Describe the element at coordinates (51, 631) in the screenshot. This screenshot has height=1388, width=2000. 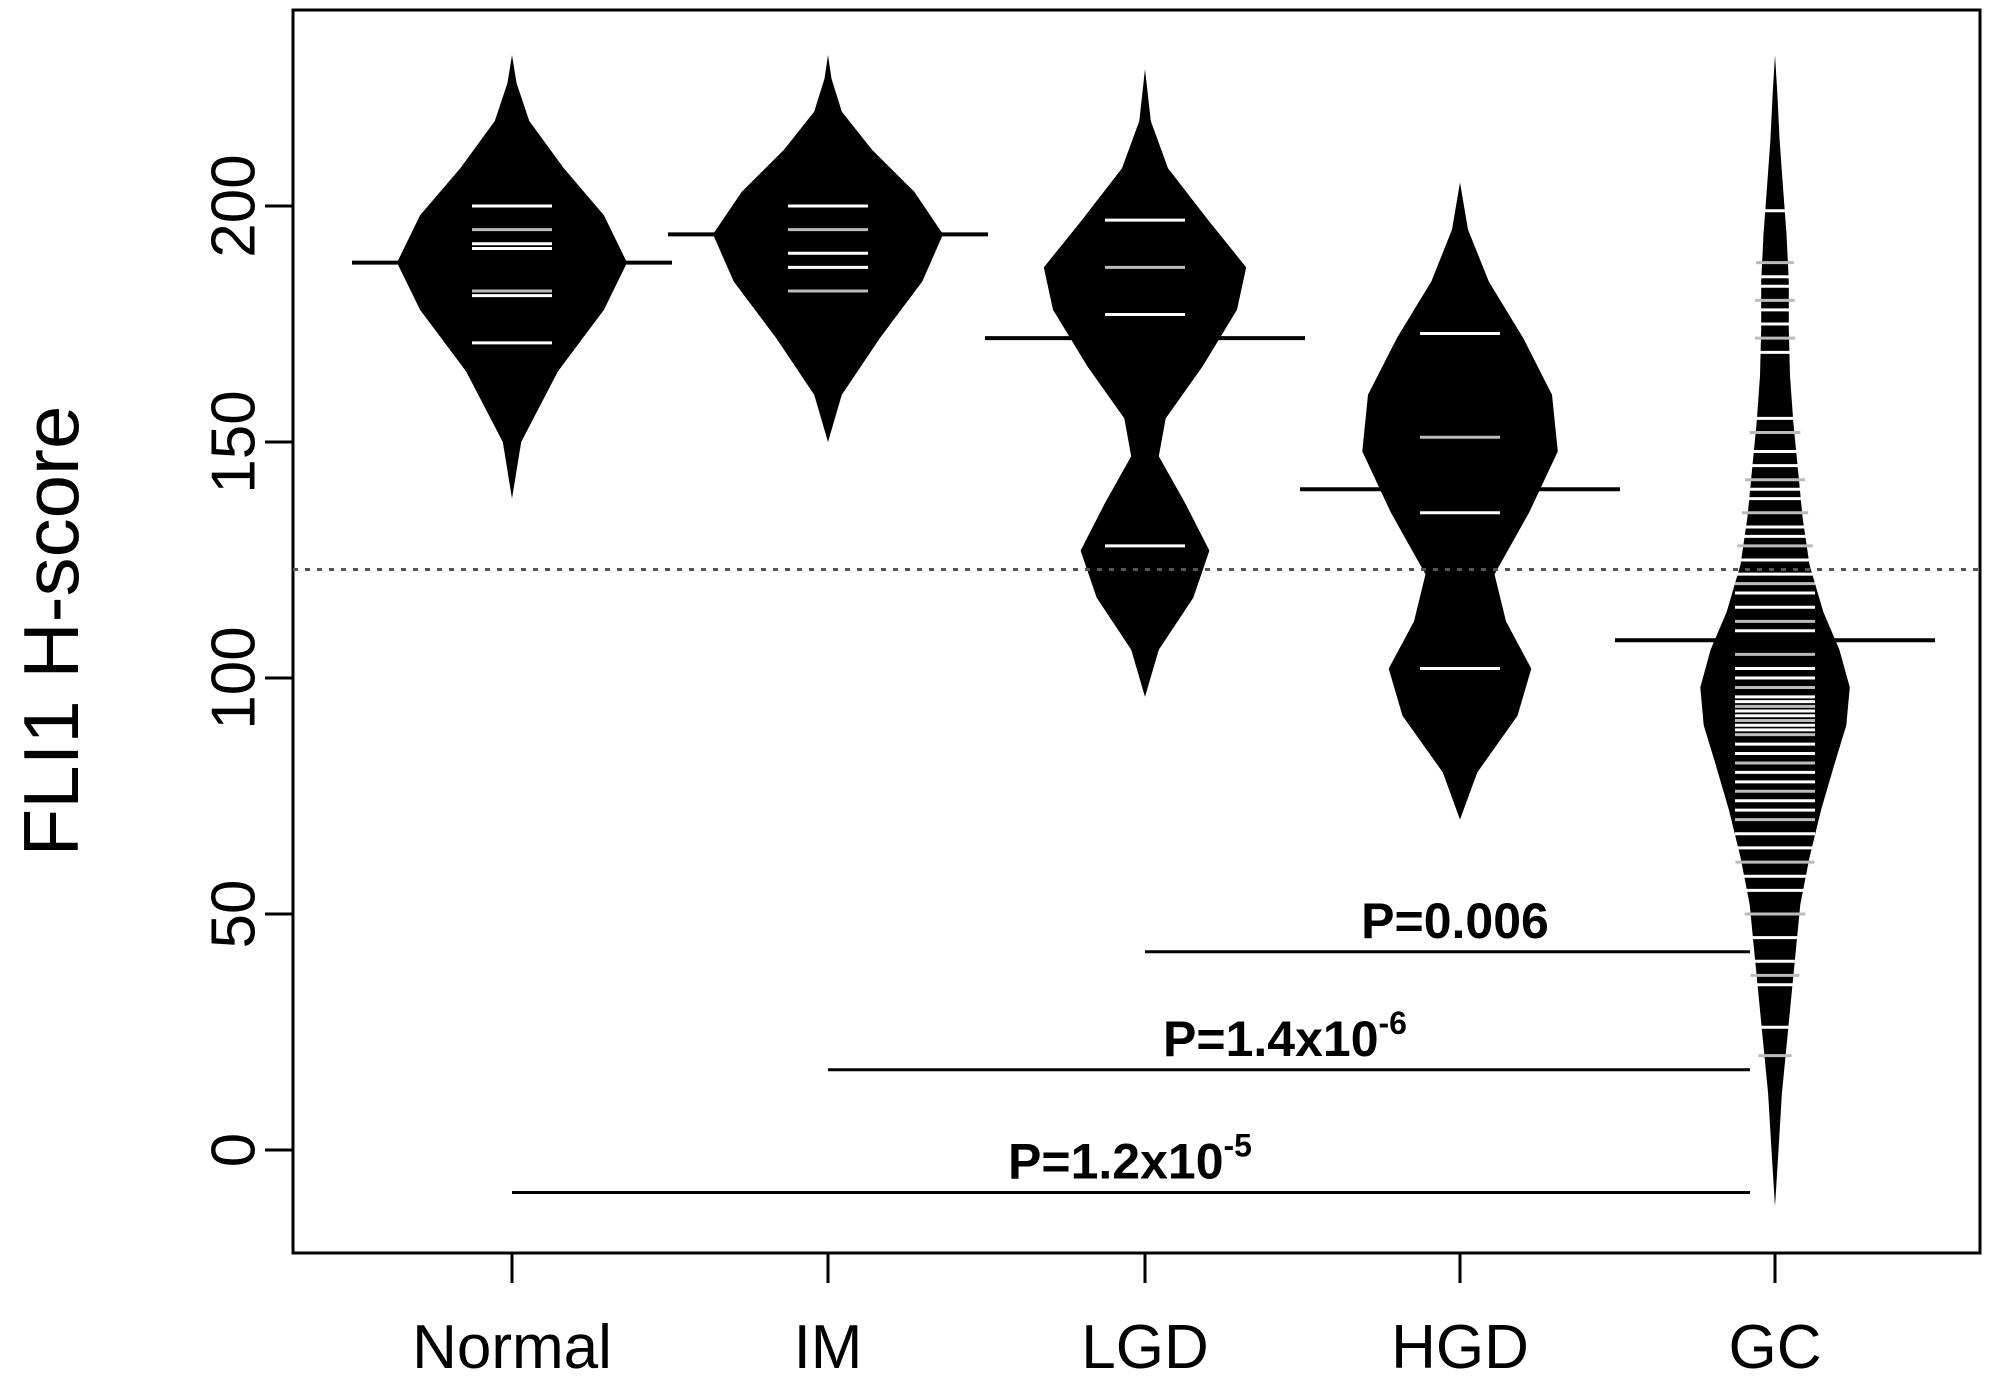
I see `y-axis-title: FLI1 H-score` at that location.